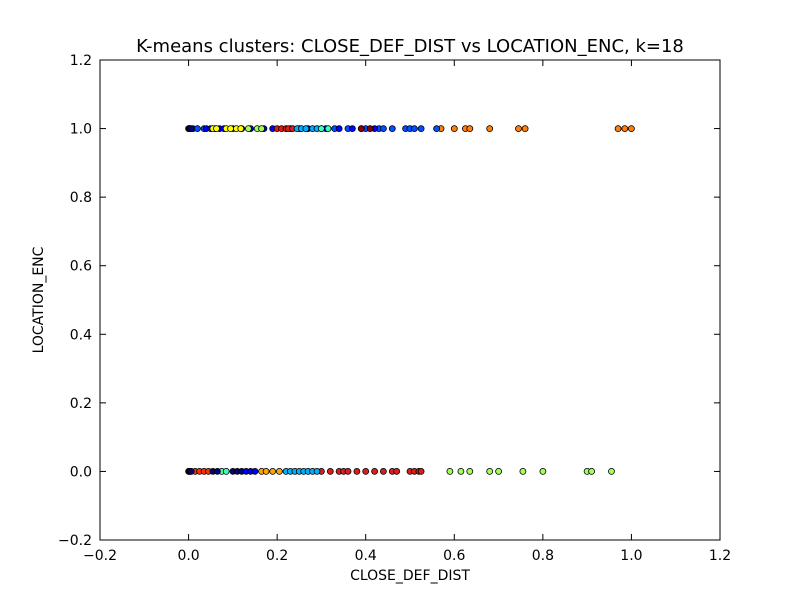 The image size is (800, 600). Describe the element at coordinates (277, 556) in the screenshot. I see `x-tick-label: 0.2` at that location.